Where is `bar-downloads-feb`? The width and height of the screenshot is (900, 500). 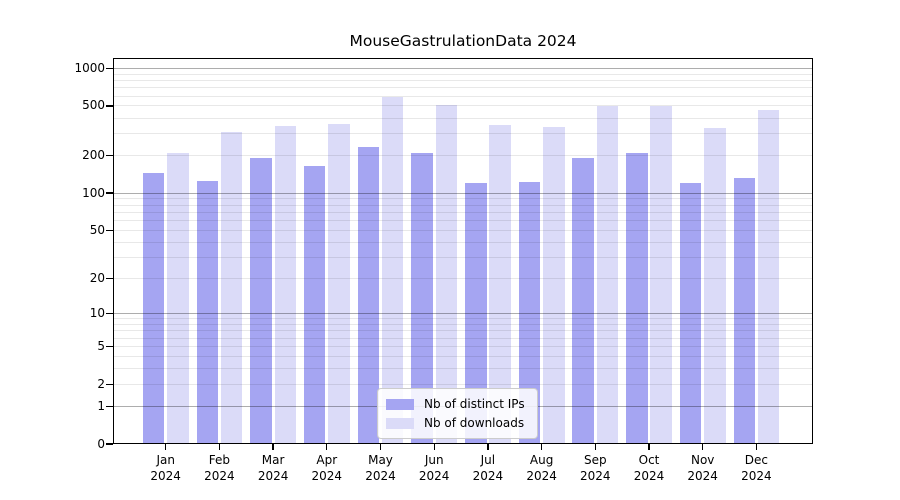
bar-downloads-feb is located at coordinates (231, 287).